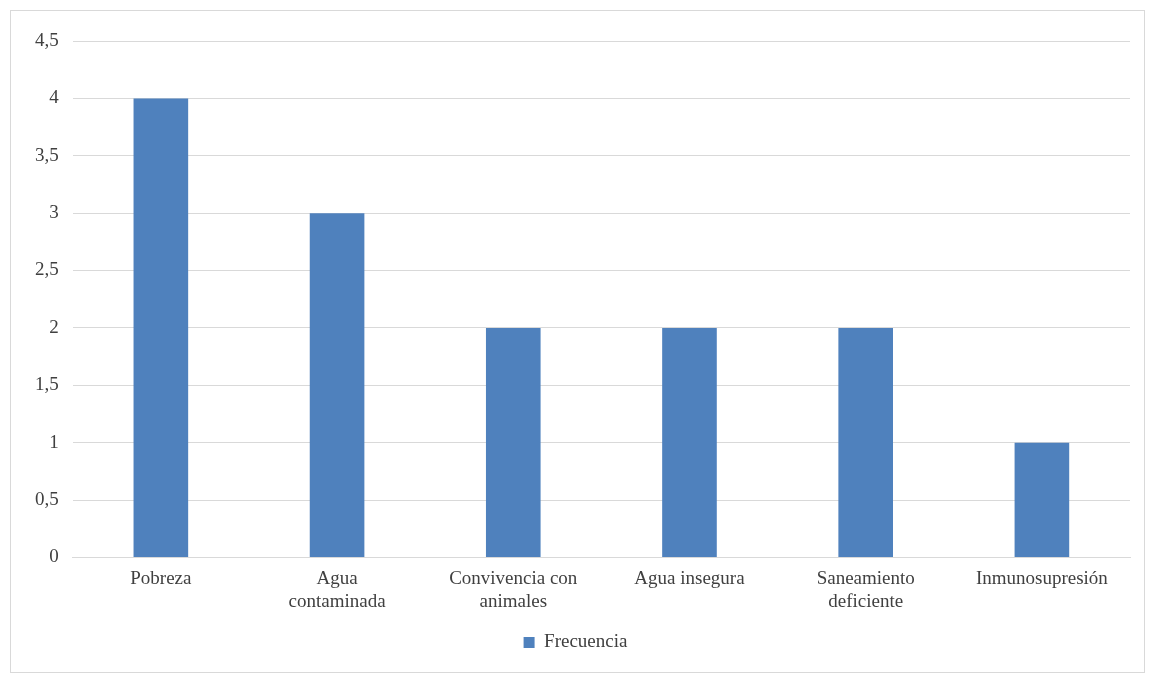  I want to click on x-tick-label: Inmunosupresión, so click(1042, 577).